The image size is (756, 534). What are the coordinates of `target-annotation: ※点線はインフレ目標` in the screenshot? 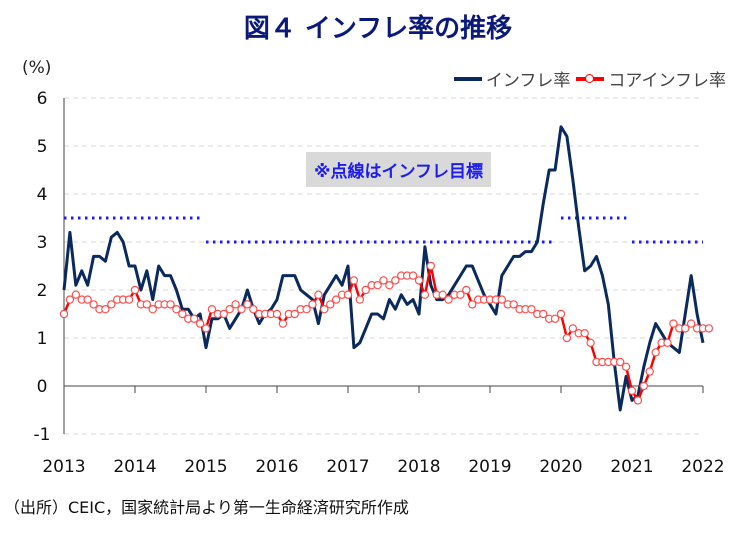 It's located at (399, 169).